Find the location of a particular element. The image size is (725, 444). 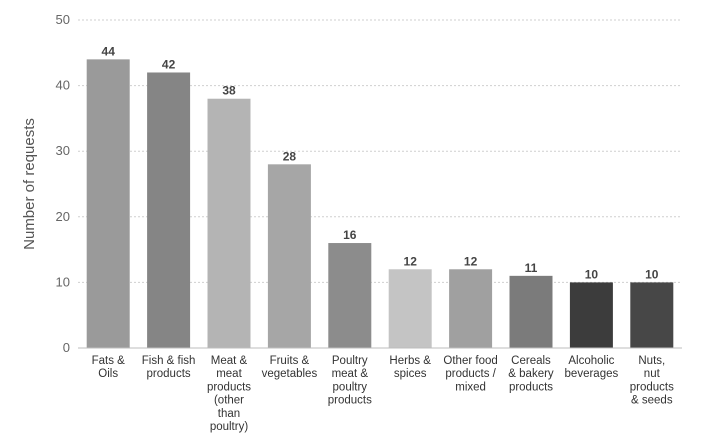

category-label: Poultry meat & poultry products is located at coordinates (350, 381).